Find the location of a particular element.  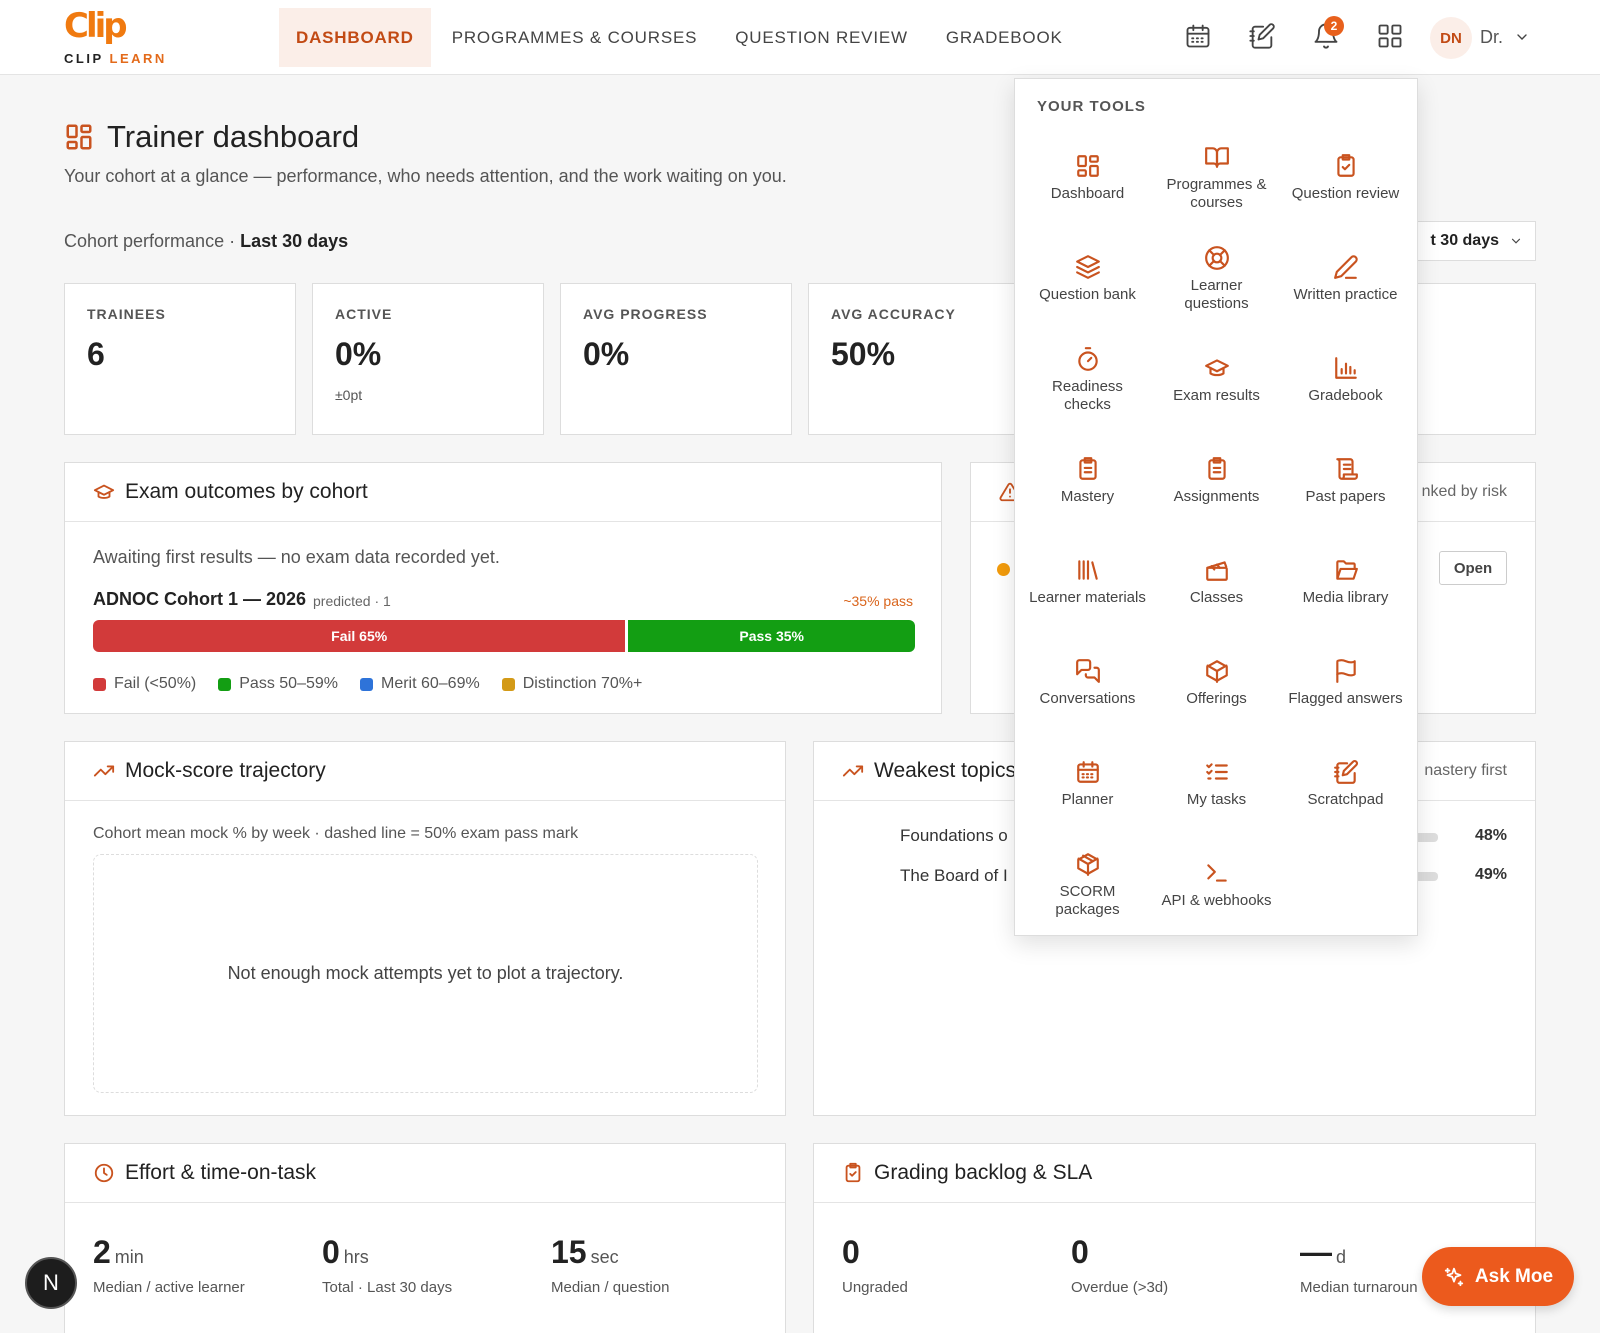

stat-card-avg-progress: Avg progress 0% is located at coordinates (676, 359).